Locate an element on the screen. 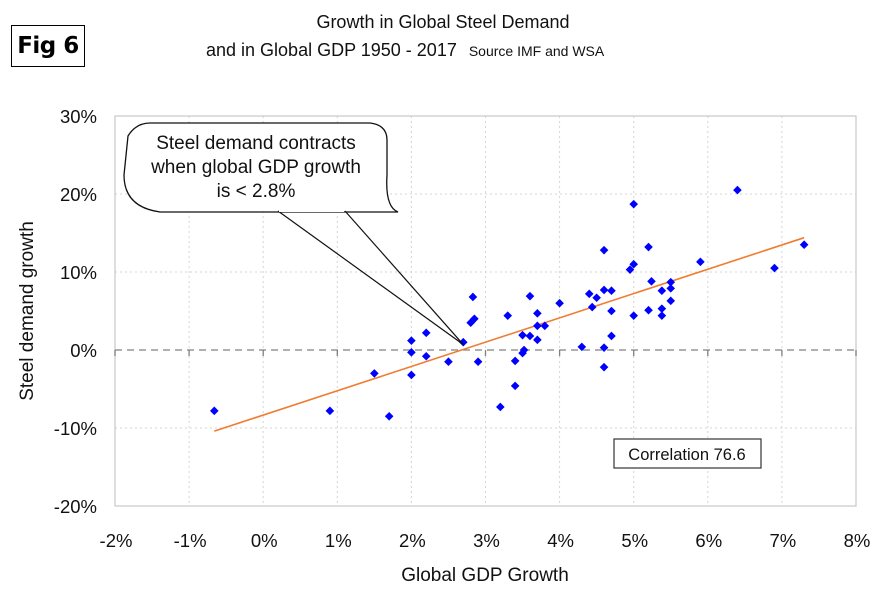 The height and width of the screenshot is (590, 882). callout-text-line: Steel demand contracts is located at coordinates (256, 143).